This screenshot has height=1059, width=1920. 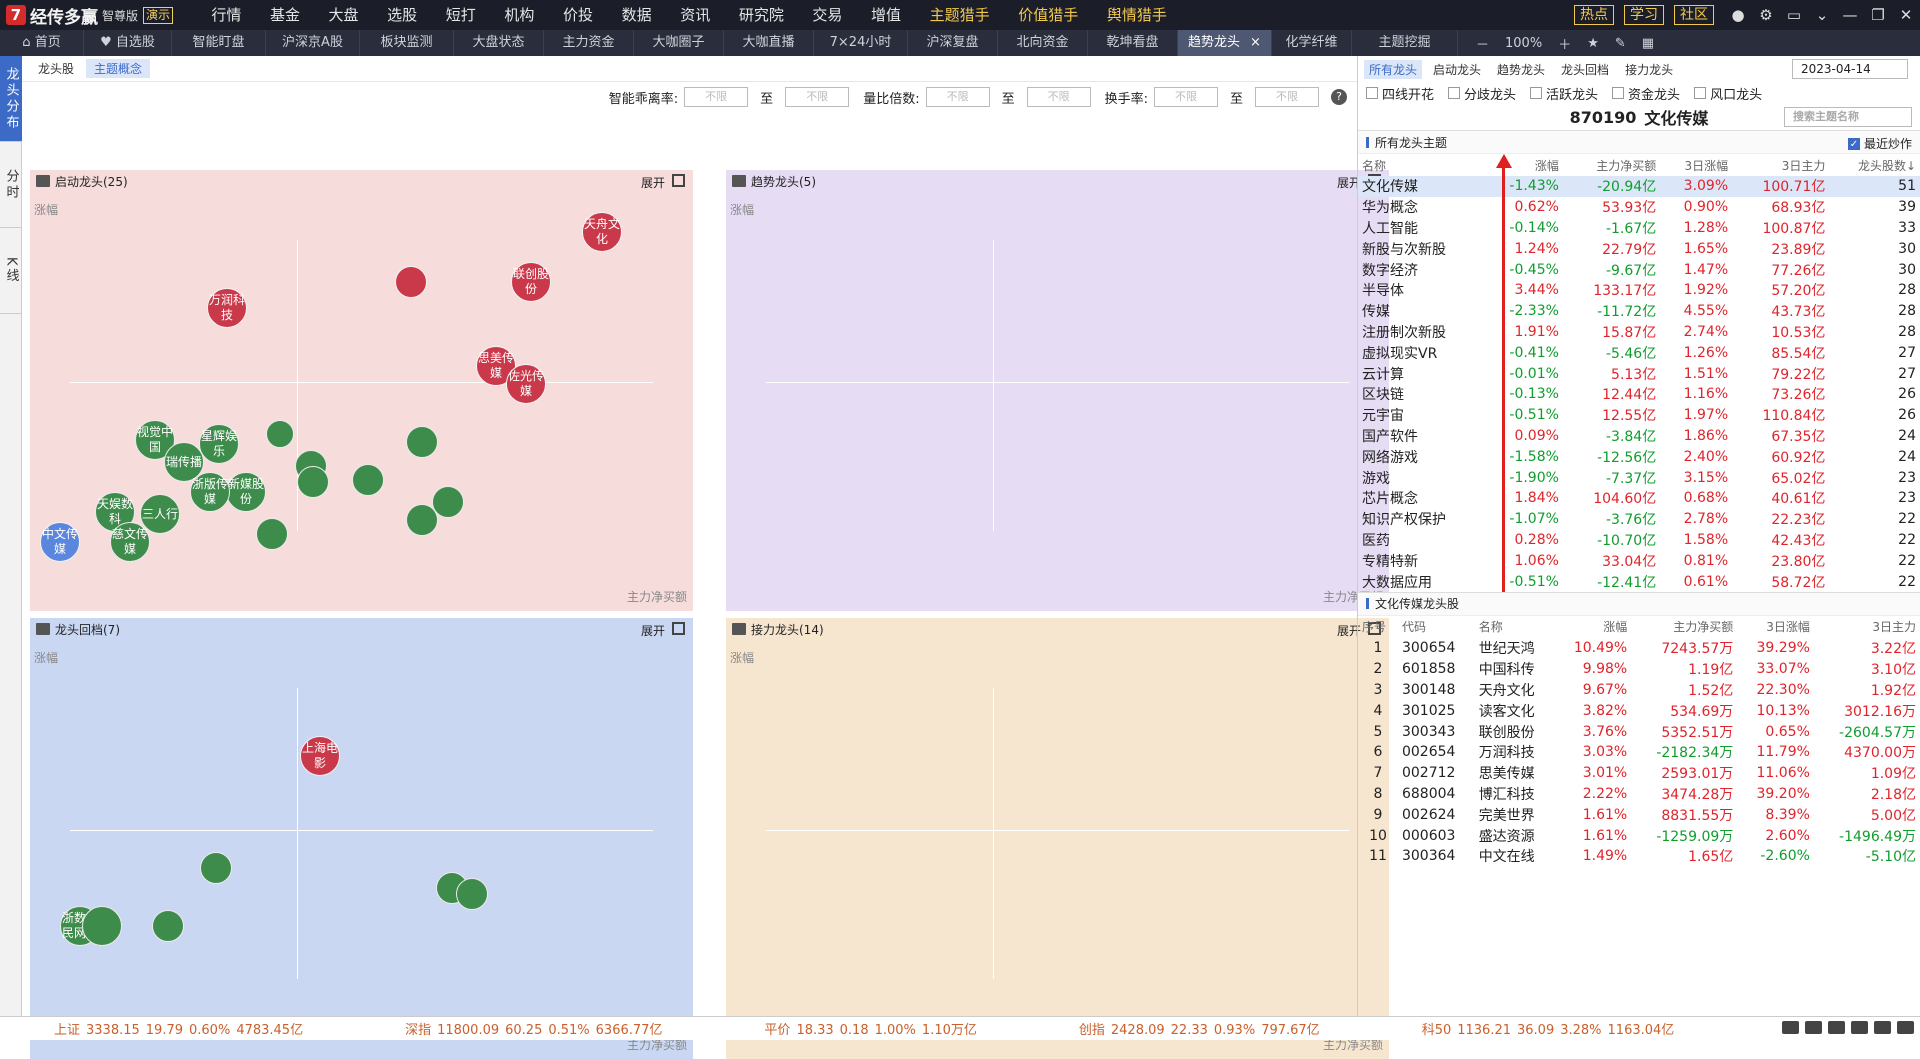 I want to click on stock-bubble: 瑞传播, so click(x=184, y=462).